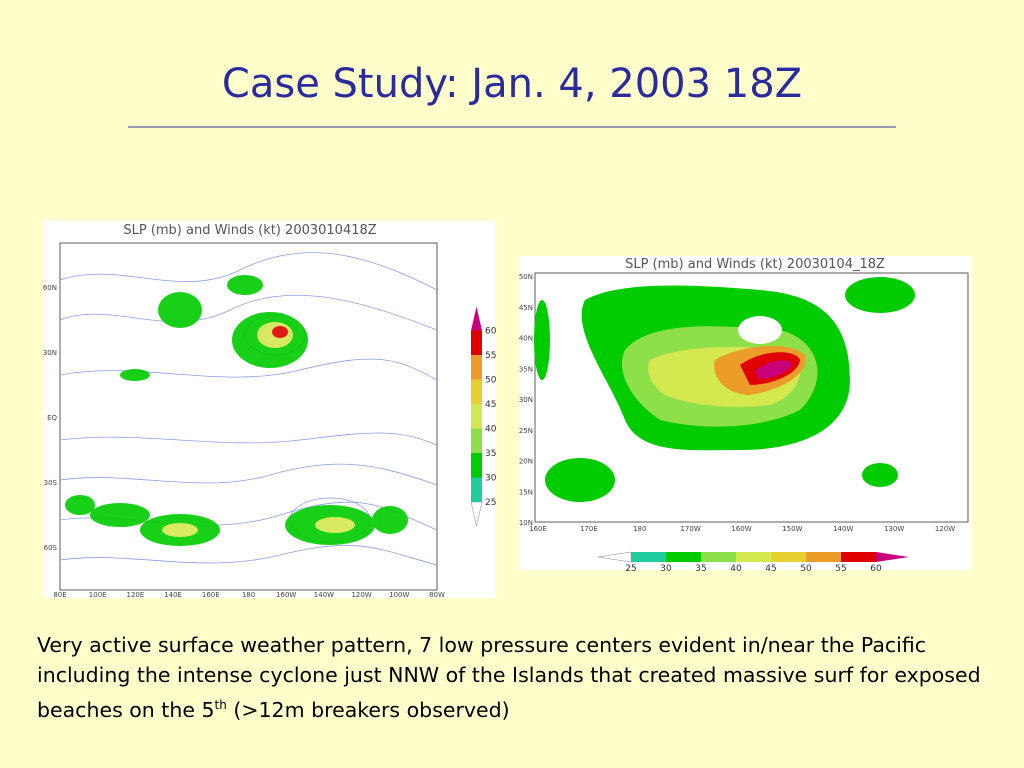  What do you see at coordinates (526, 523) in the screenshot?
I see `y-axis-label: 10N` at bounding box center [526, 523].